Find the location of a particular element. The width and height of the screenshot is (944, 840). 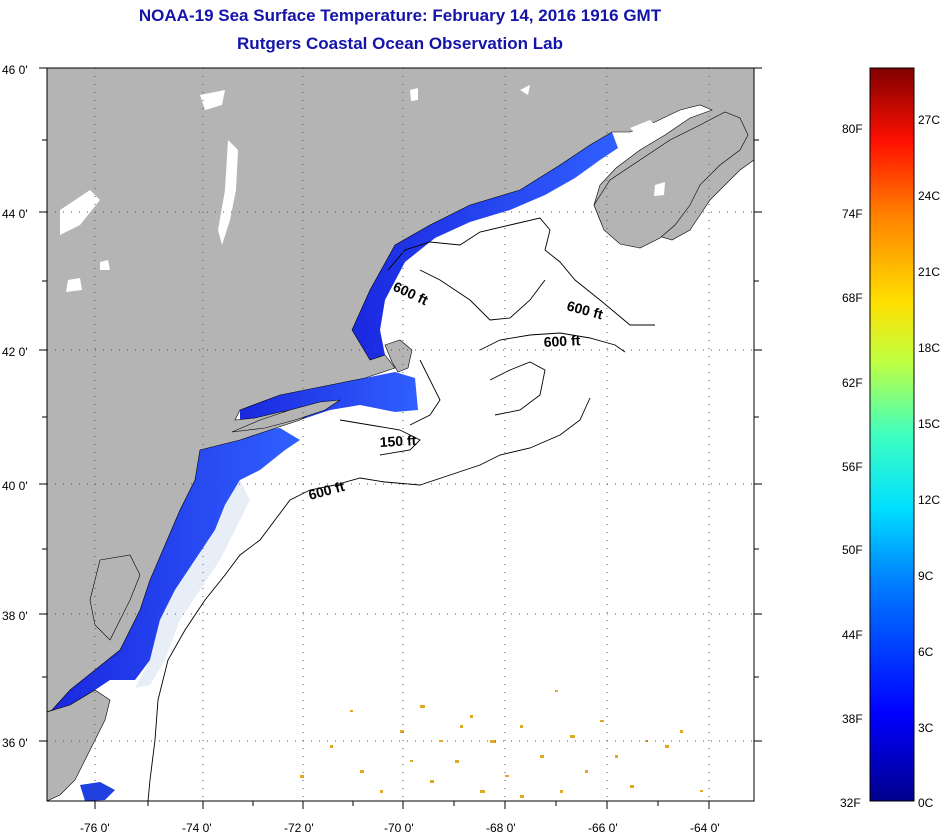

colorbar-c-label: 9C is located at coordinates (926, 576).